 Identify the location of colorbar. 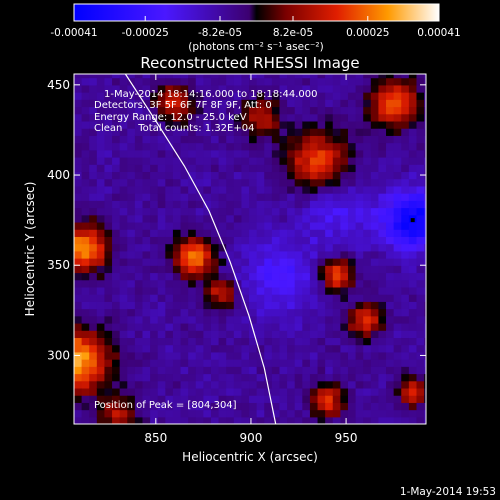
(256, 12).